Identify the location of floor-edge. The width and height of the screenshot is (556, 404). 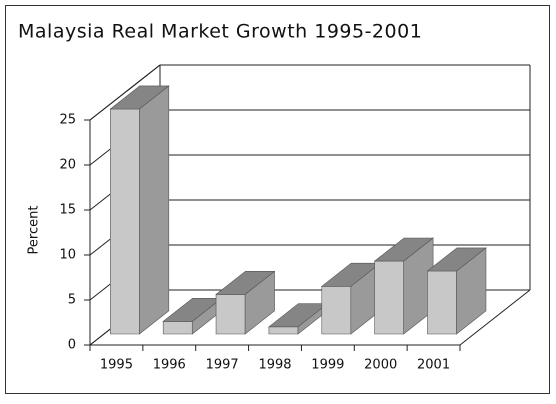
(495, 317).